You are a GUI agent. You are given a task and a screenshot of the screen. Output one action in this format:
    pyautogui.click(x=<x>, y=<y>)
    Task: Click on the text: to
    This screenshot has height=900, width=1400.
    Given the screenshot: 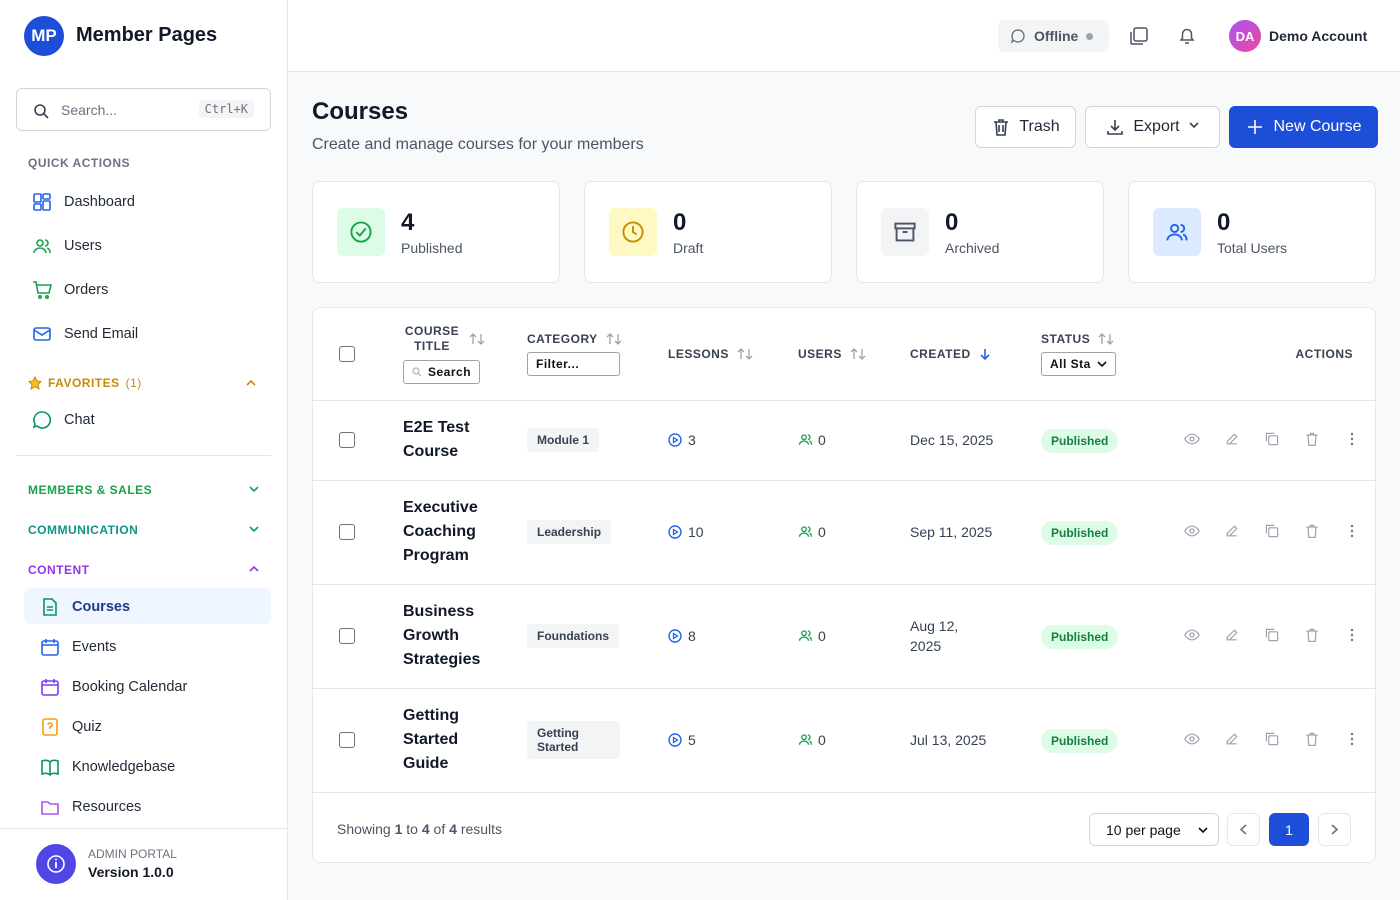 What is the action you would take?
    pyautogui.click(x=412, y=829)
    